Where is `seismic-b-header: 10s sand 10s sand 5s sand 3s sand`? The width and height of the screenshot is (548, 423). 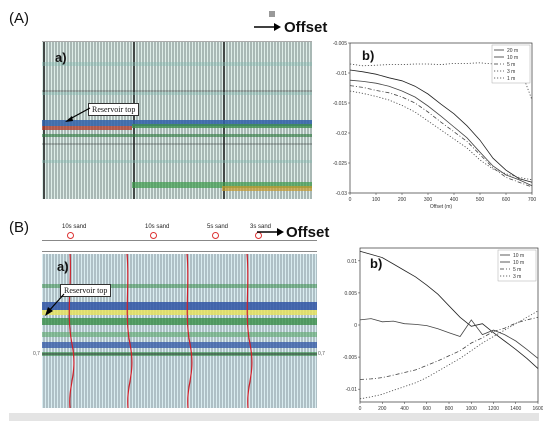 seismic-b-header: 10s sand 10s sand 5s sand 3s sand is located at coordinates (179, 239).